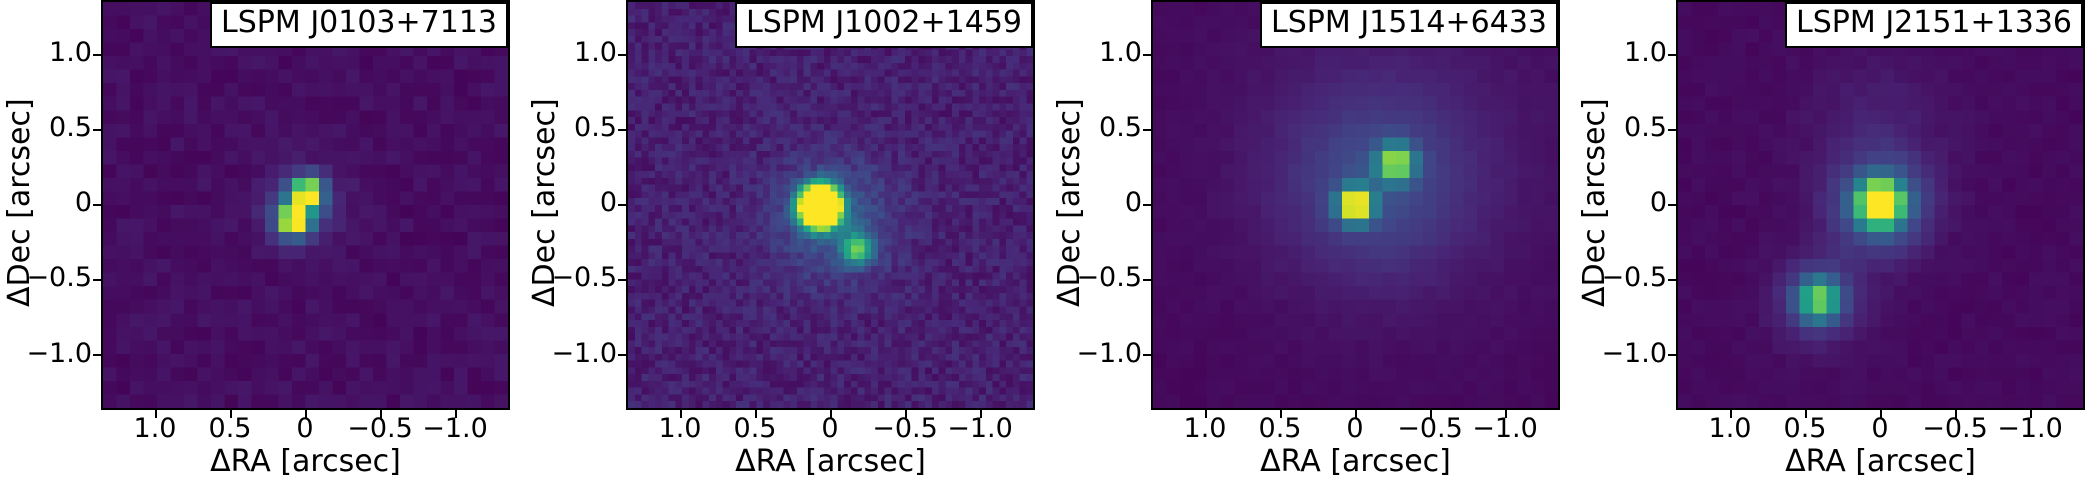  What do you see at coordinates (1934, 25) in the screenshot?
I see `panel-title: LSPM J2151+1336` at bounding box center [1934, 25].